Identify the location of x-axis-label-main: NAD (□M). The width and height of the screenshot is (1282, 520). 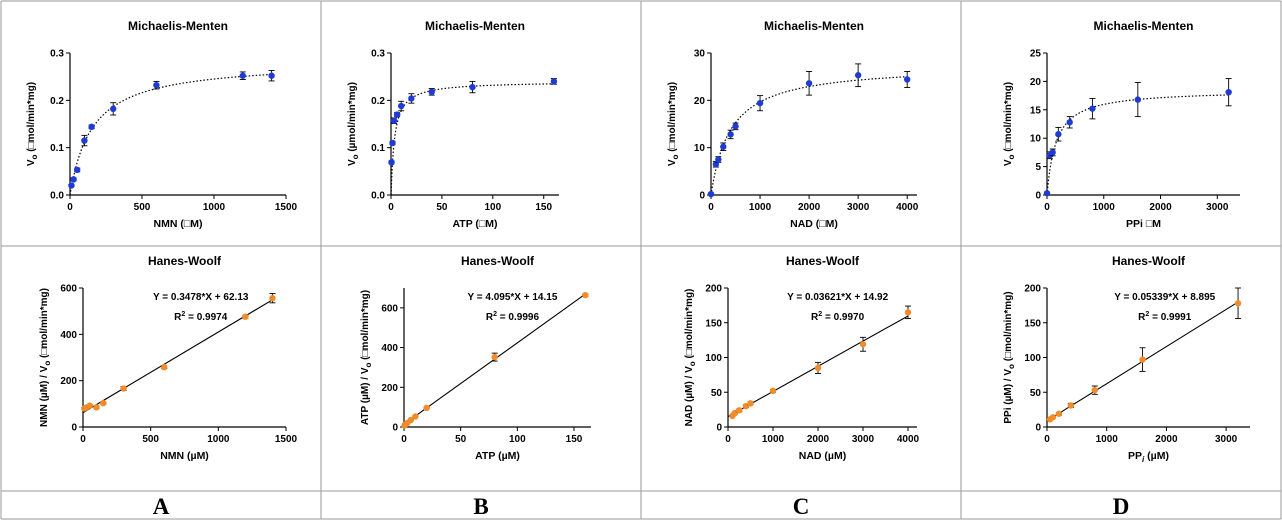
(814, 224).